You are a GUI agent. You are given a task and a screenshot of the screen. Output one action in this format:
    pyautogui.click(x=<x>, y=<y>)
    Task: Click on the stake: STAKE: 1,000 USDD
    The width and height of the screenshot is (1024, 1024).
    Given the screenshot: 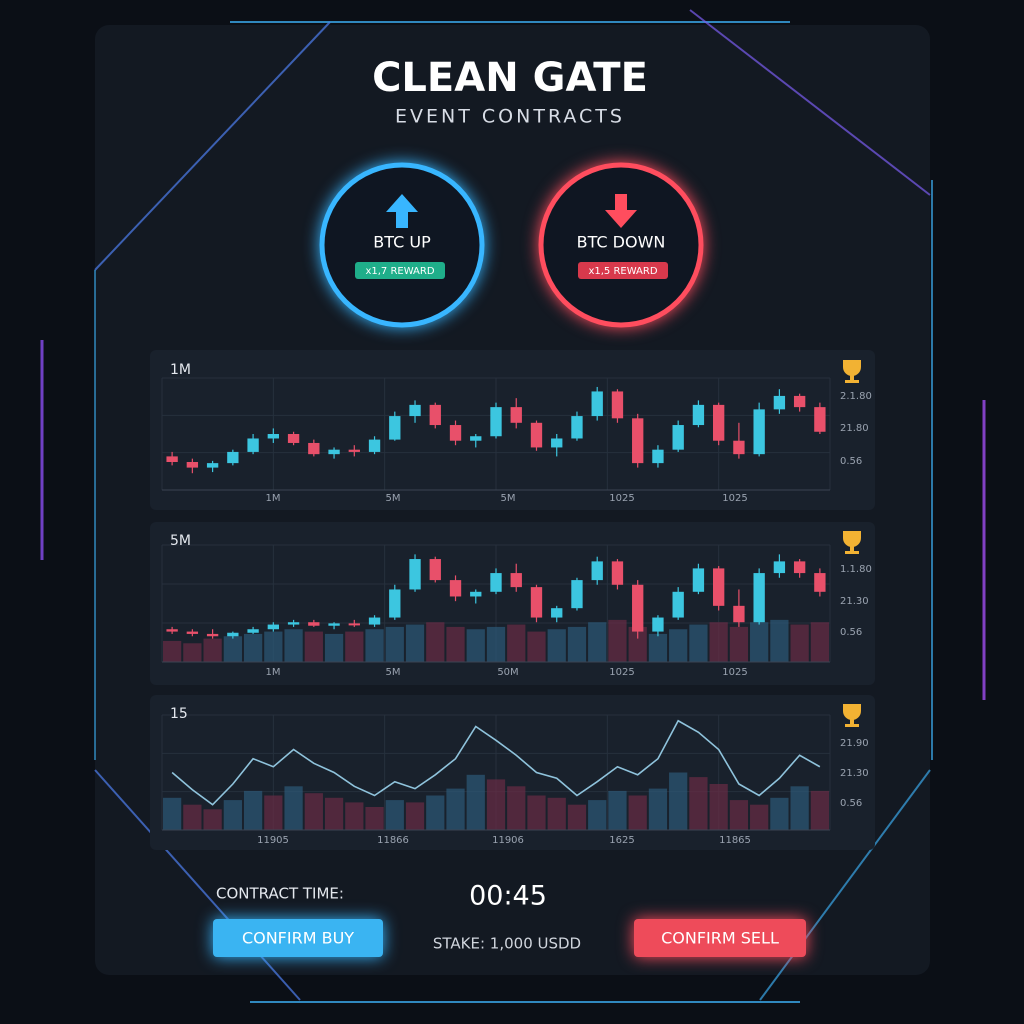 What is the action you would take?
    pyautogui.click(x=507, y=944)
    